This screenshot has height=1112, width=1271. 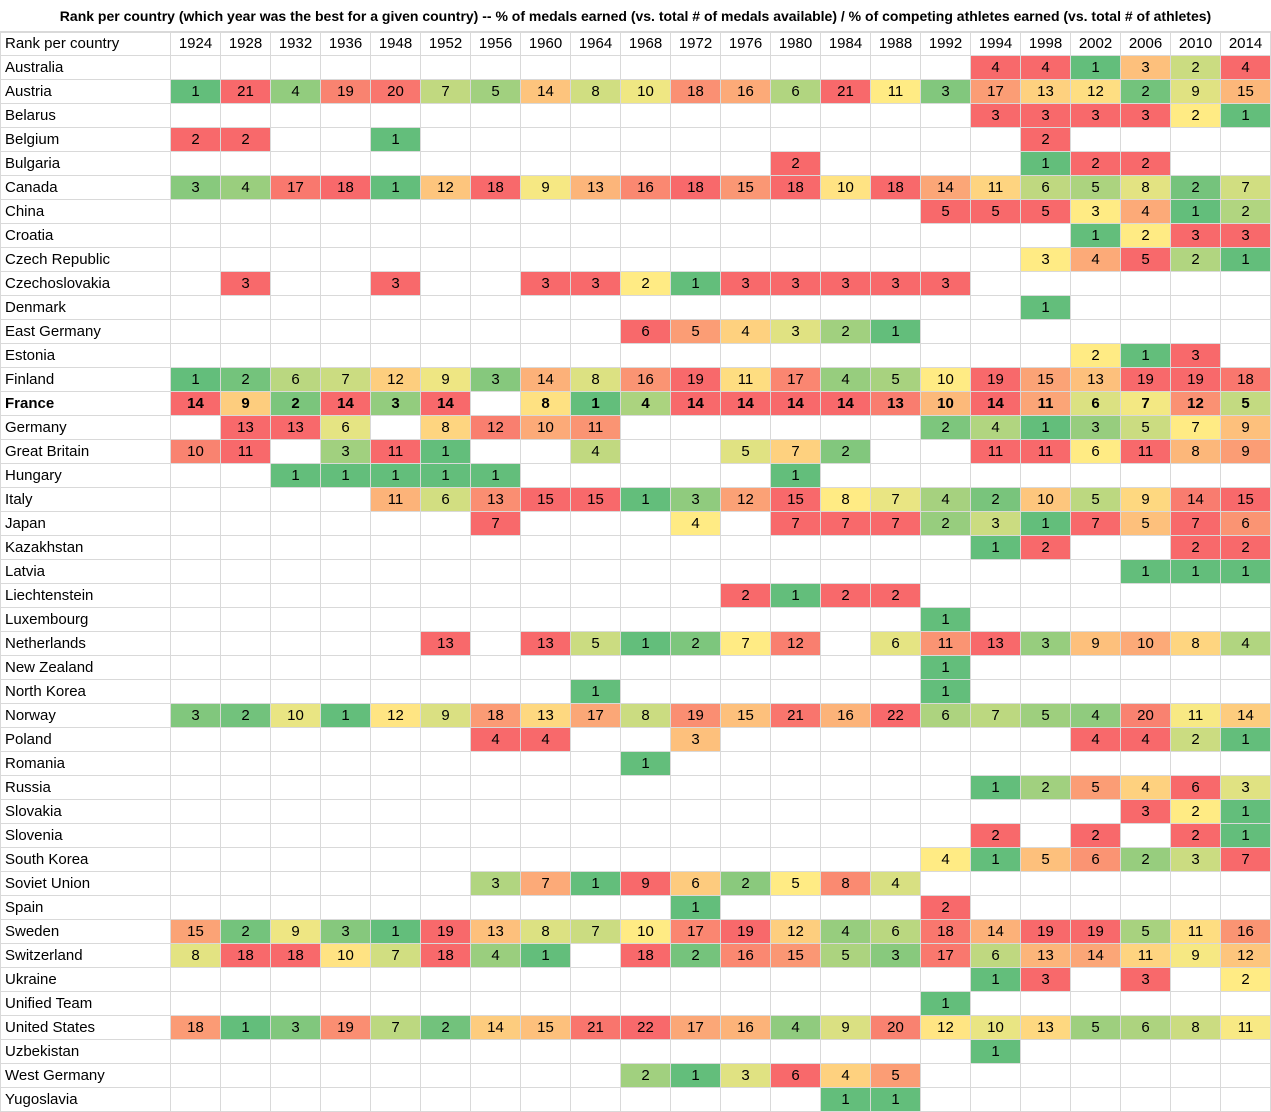 What do you see at coordinates (995, 715) in the screenshot?
I see `heatmap-cell: 7` at bounding box center [995, 715].